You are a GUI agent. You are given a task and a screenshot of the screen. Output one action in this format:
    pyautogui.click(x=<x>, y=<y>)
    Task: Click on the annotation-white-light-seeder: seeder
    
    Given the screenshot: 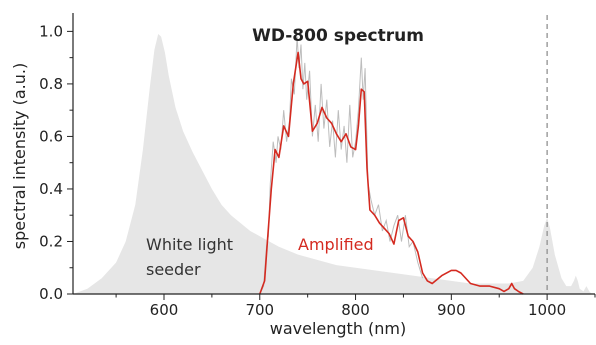 What is the action you would take?
    pyautogui.click(x=173, y=269)
    